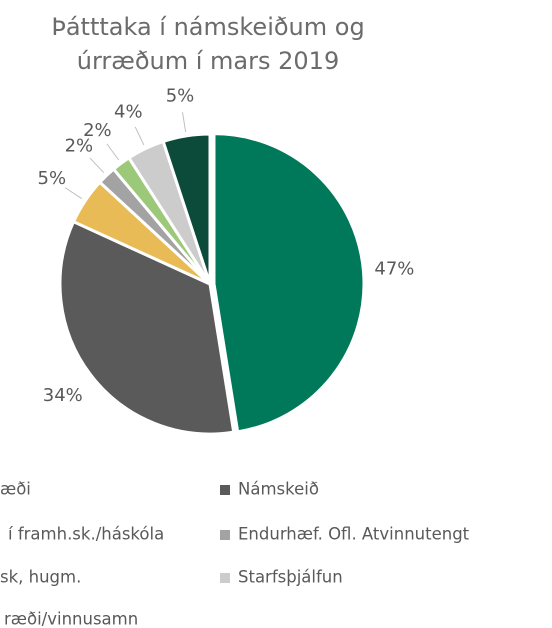 Image resolution: width=552 pixels, height=628 pixels. Describe the element at coordinates (40, 577) in the screenshot. I see `legend-label: sk, hugm.` at that location.